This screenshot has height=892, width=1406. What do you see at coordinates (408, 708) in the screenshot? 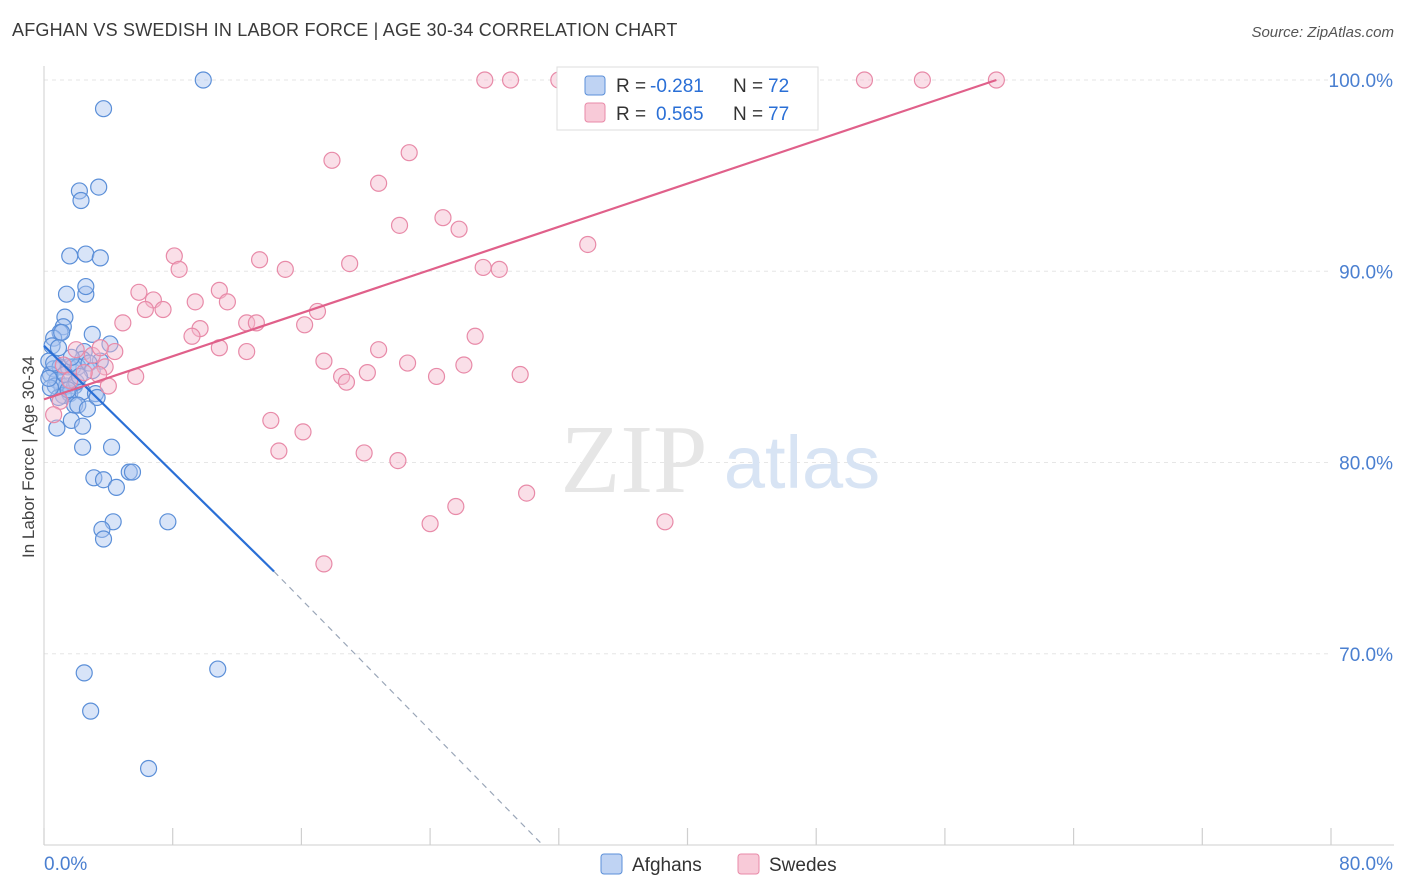
I see `afghans-trend-extension` at bounding box center [408, 708].